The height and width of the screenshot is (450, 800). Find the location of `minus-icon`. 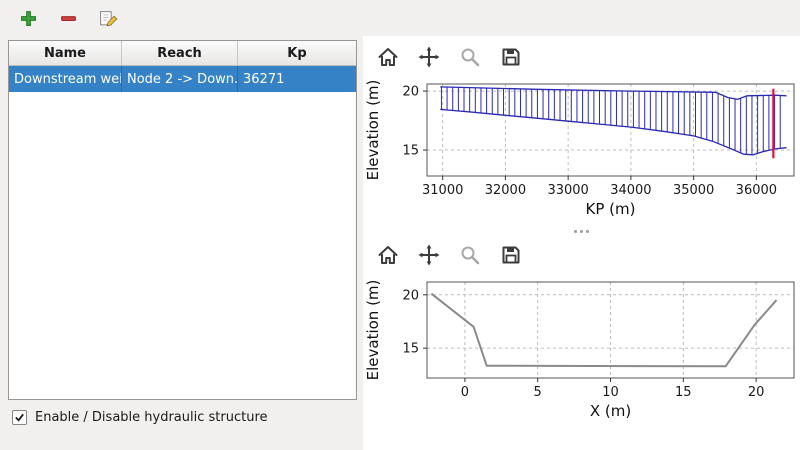

minus-icon is located at coordinates (68, 18).